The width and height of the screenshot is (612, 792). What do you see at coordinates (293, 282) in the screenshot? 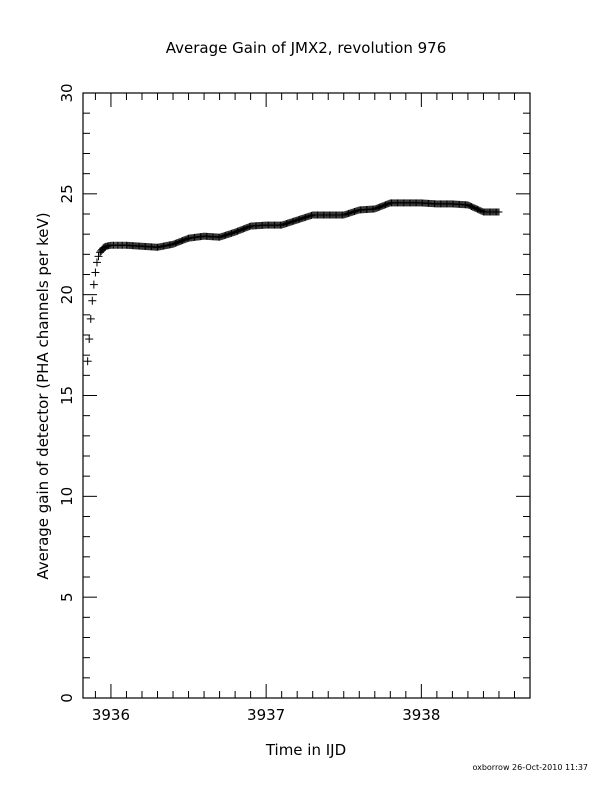
I see `data-points` at bounding box center [293, 282].